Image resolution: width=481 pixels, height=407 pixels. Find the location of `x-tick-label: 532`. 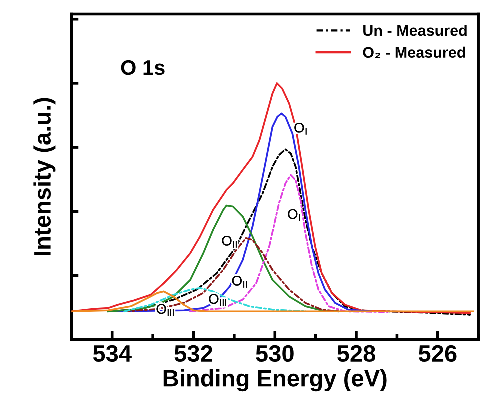

x-tick-label: 532 is located at coordinates (193, 353).